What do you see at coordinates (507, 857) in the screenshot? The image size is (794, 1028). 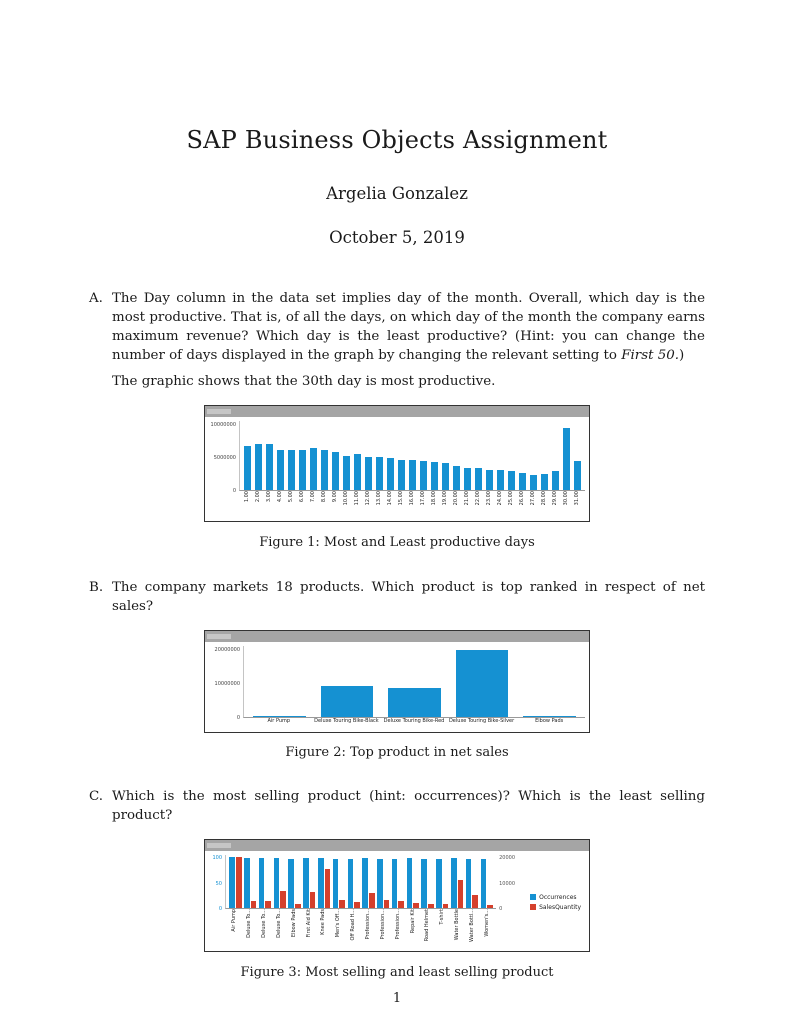 I see `y-axis-tick-label: 20000` at bounding box center [507, 857].